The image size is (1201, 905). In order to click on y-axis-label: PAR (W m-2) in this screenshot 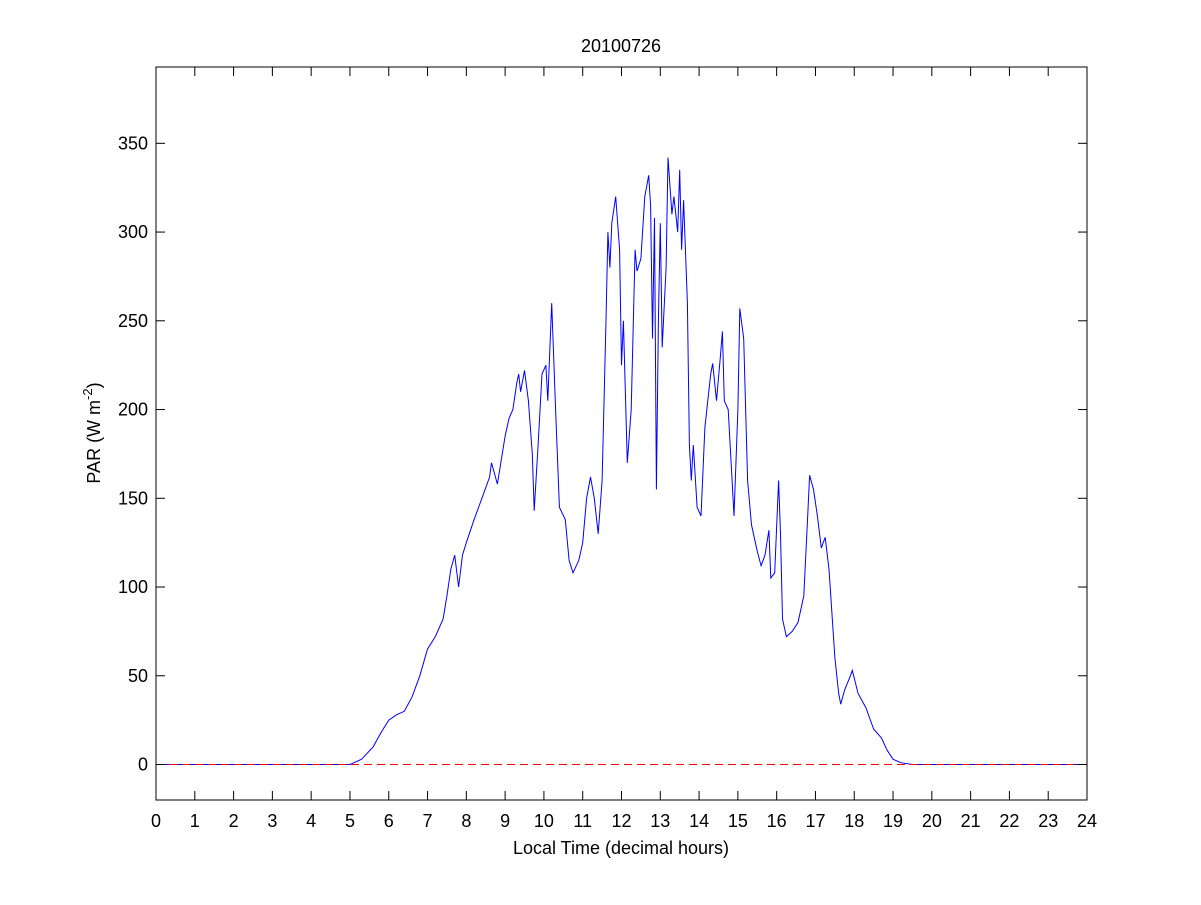, I will do `click(92, 432)`.